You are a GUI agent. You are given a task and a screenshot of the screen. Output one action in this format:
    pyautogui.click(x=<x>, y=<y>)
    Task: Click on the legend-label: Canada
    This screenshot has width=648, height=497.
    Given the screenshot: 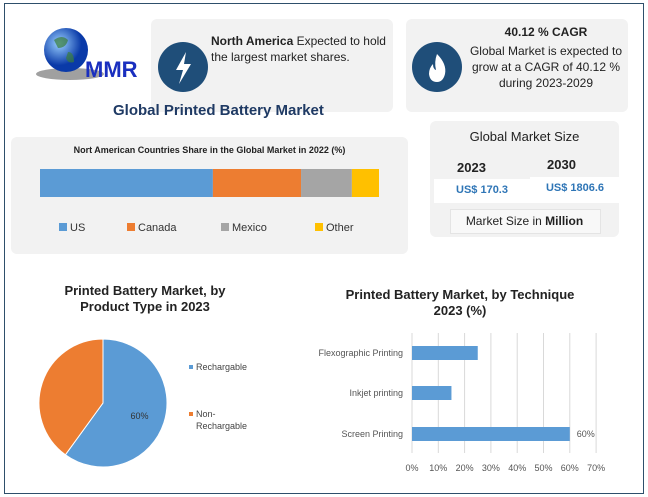 What is the action you would take?
    pyautogui.click(x=157, y=228)
    